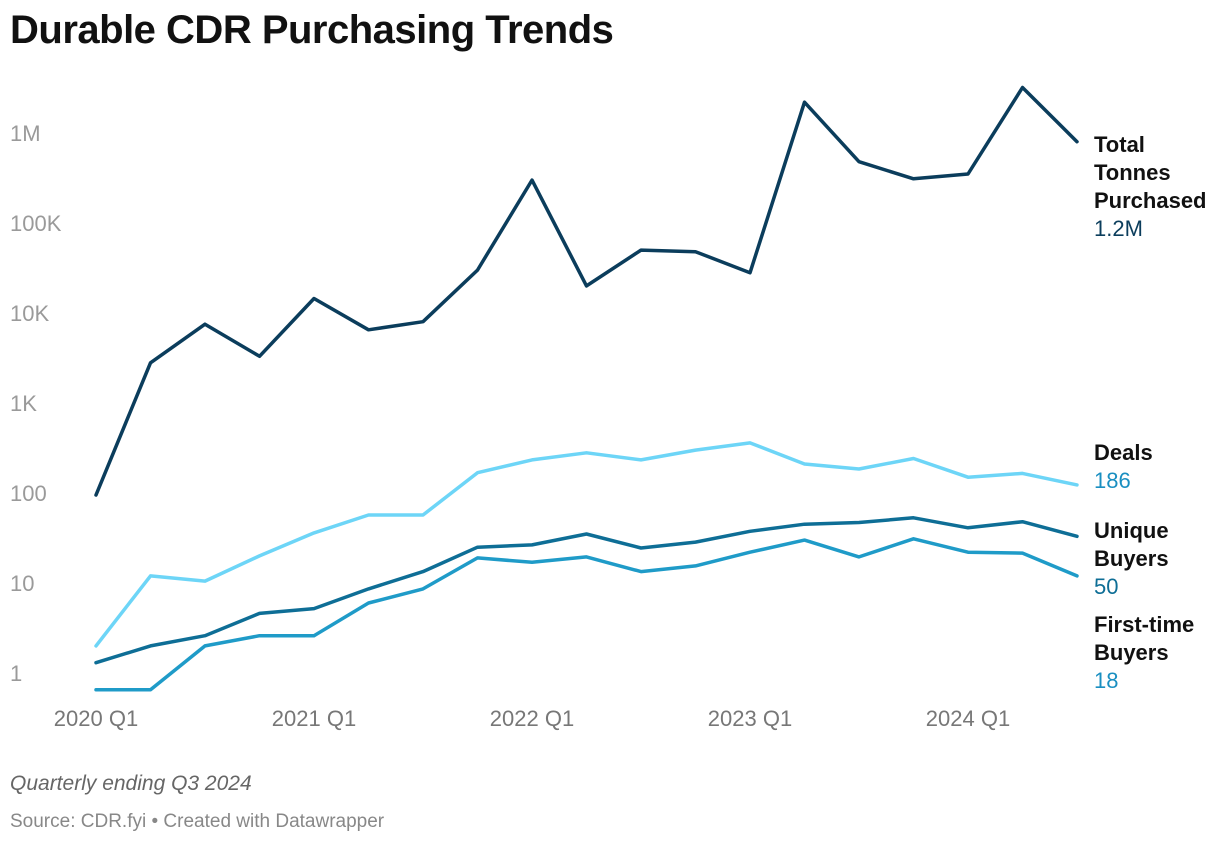 This screenshot has width=1220, height=846. What do you see at coordinates (22, 583) in the screenshot?
I see `y-tick-label: 10` at bounding box center [22, 583].